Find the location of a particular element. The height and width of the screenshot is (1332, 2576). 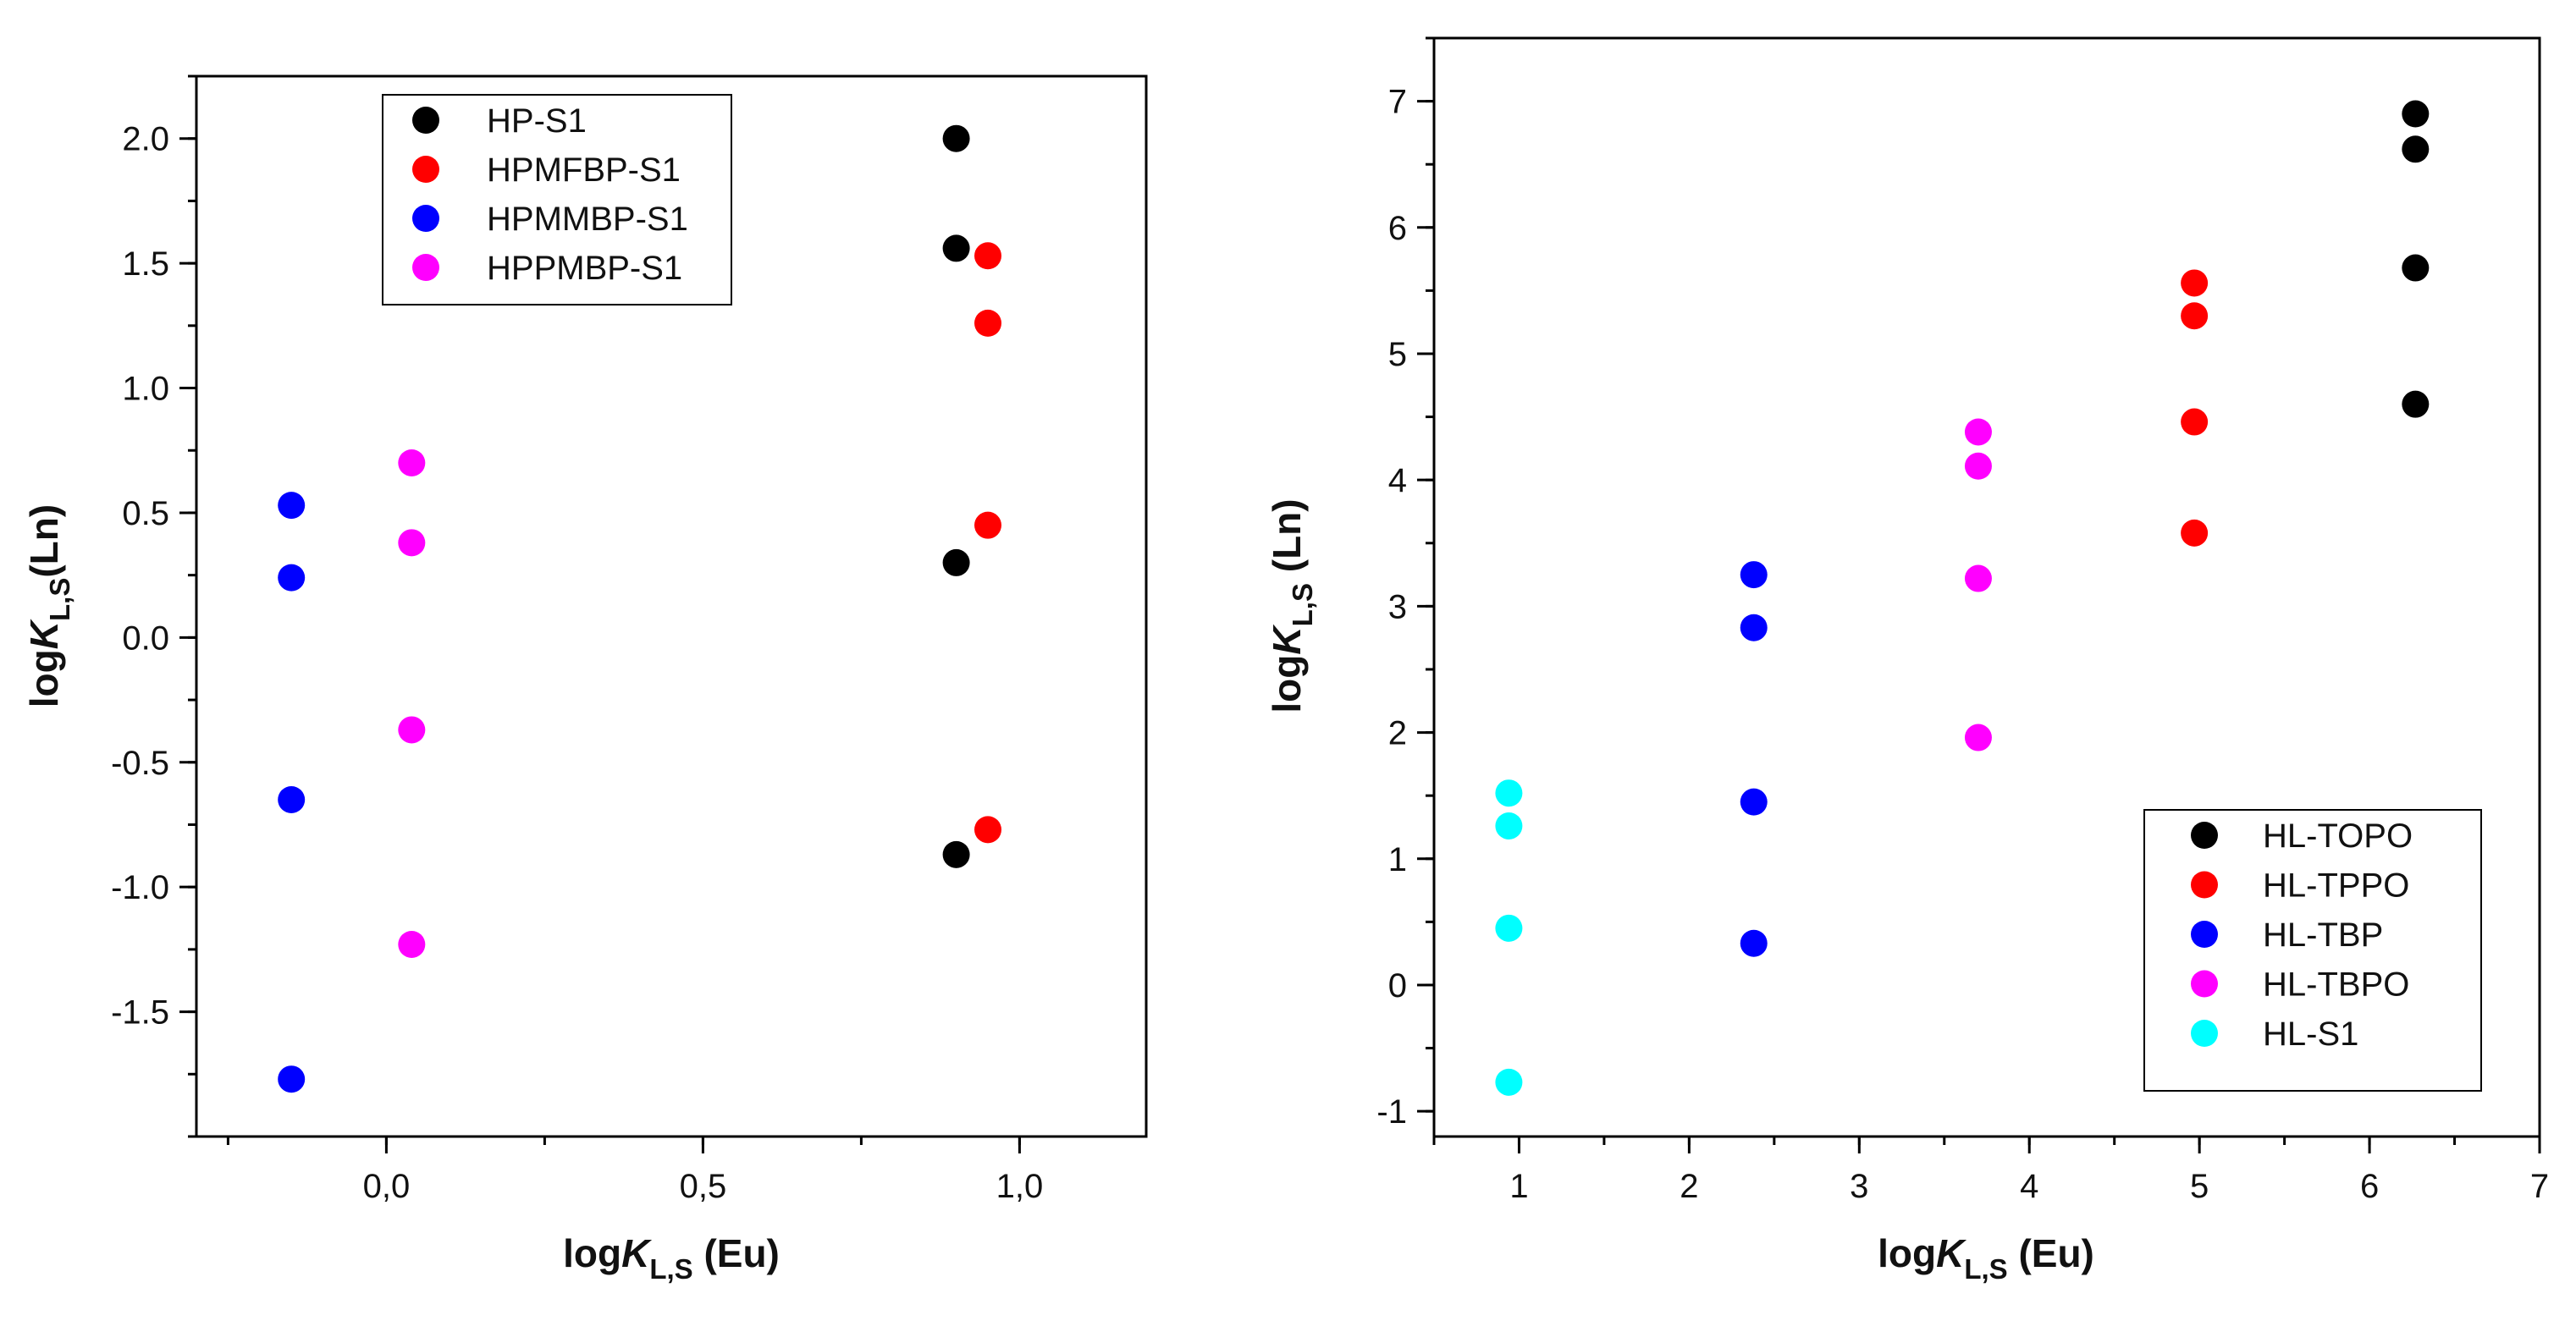

y-tick-label: 6 is located at coordinates (1397, 228).